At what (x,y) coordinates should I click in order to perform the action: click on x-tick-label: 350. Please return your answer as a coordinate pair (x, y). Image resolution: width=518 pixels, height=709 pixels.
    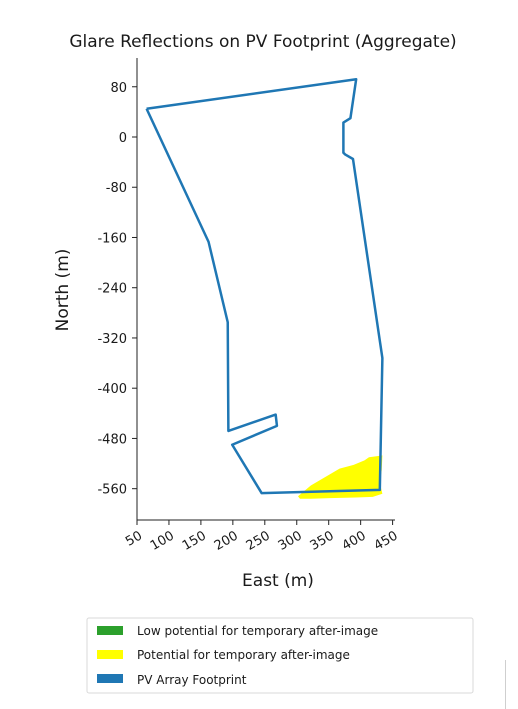
    Looking at the image, I should click on (322, 540).